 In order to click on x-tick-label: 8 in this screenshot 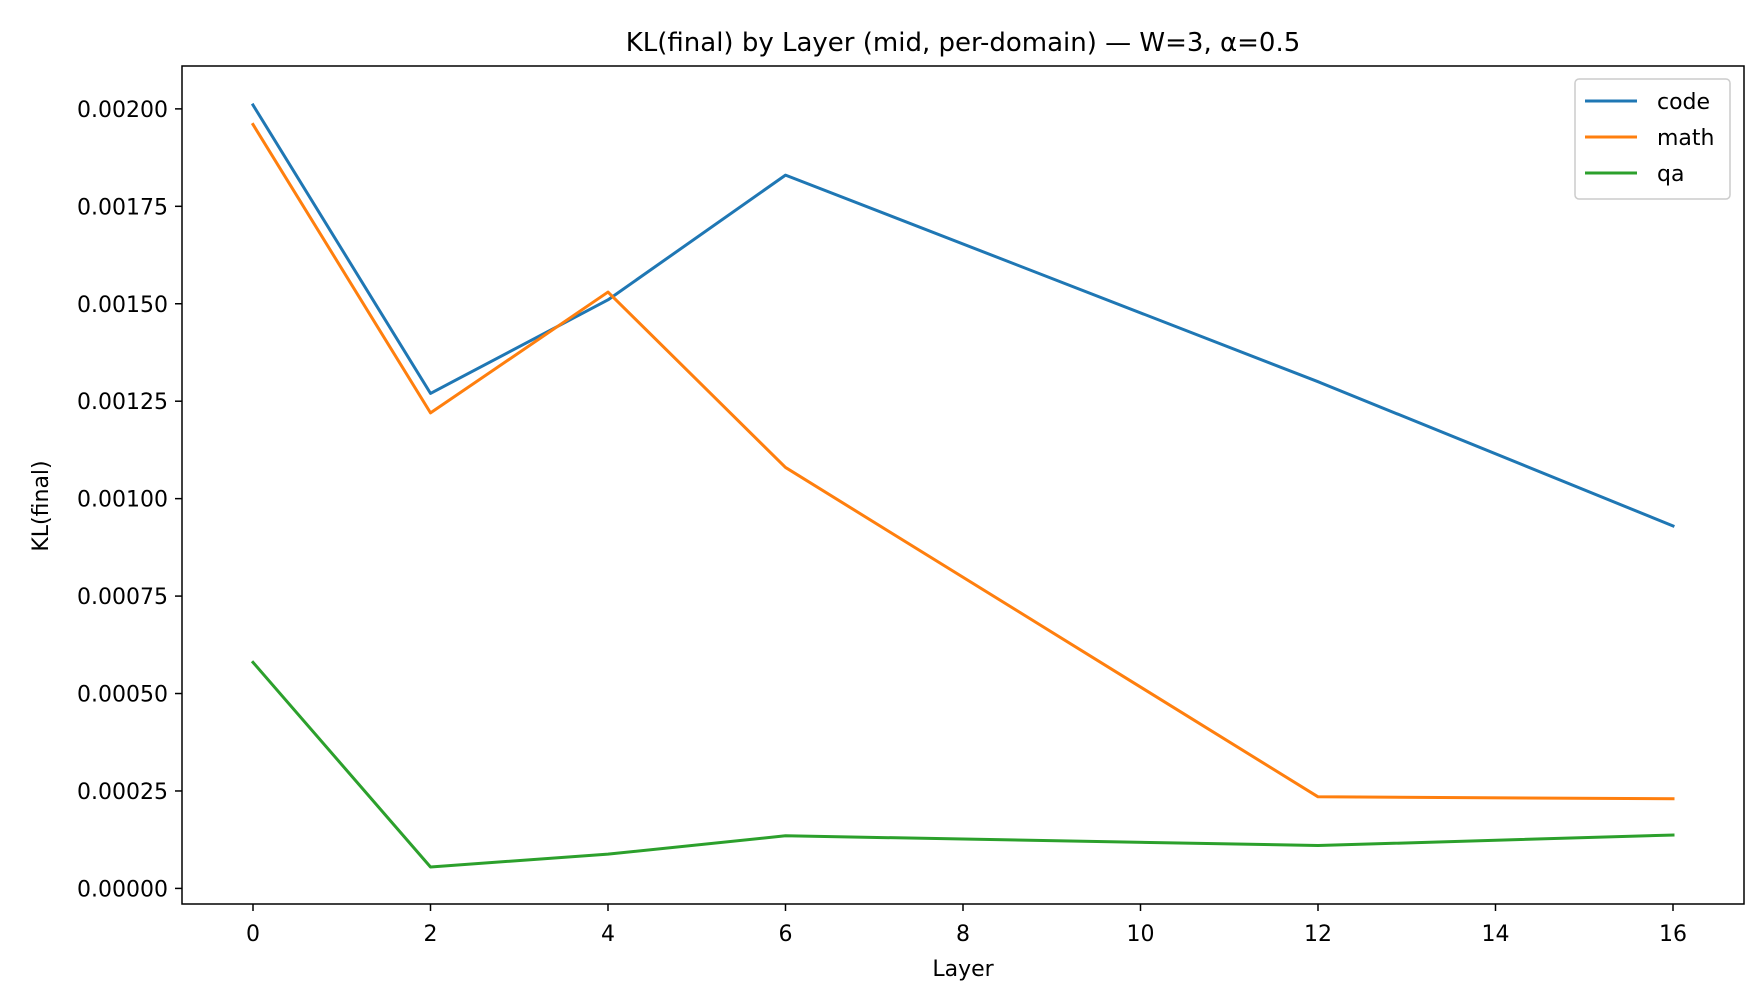, I will do `click(963, 934)`.